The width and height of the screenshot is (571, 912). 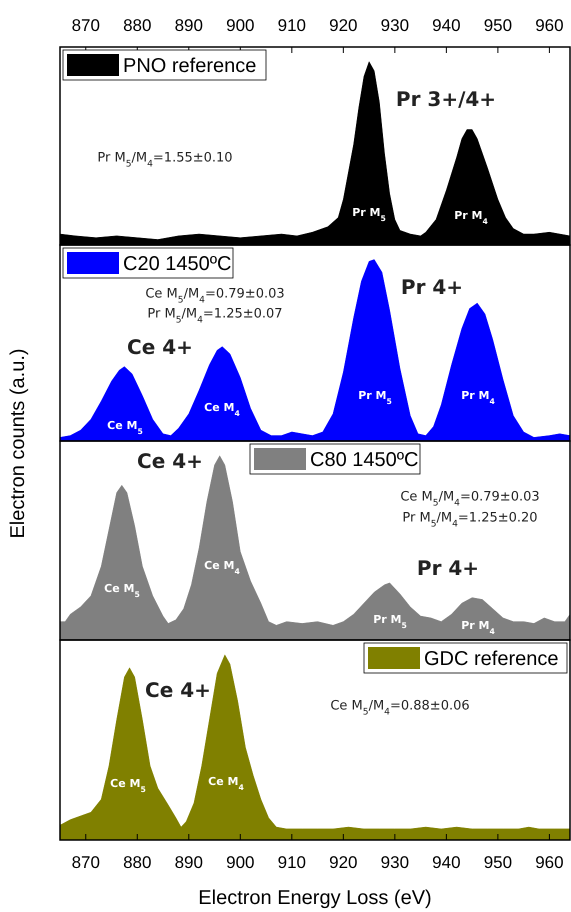 I want to click on x-tick-label: 930, so click(x=395, y=862).